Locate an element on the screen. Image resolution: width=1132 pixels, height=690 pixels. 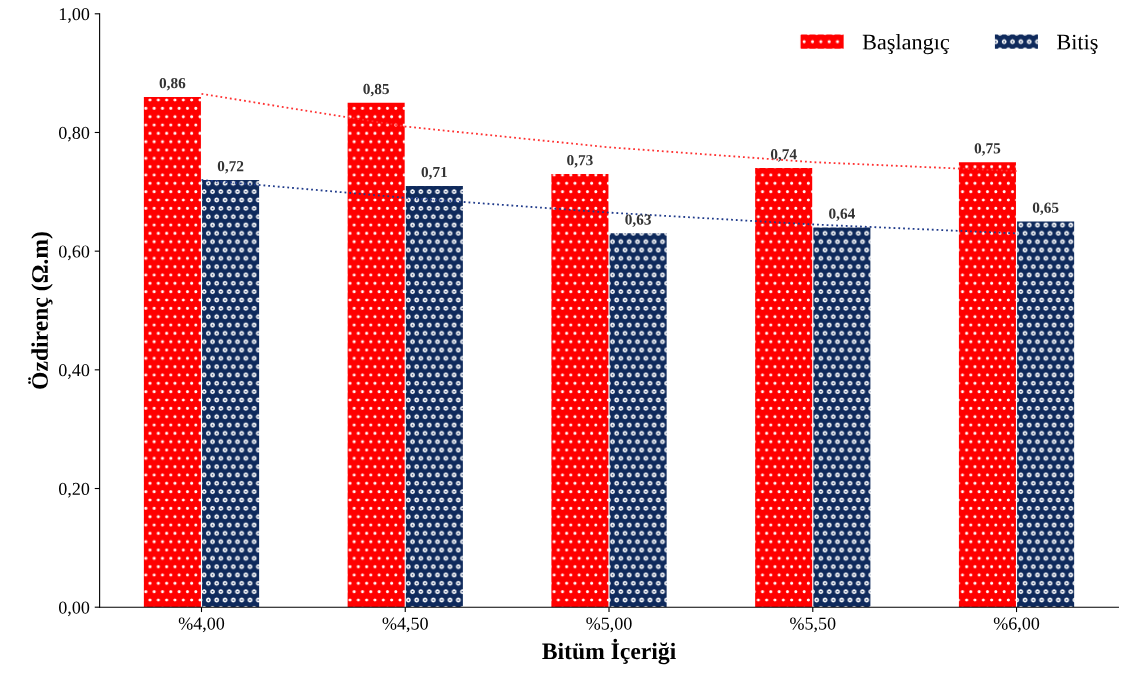
legend-label: Bitiş is located at coordinates (1077, 44).